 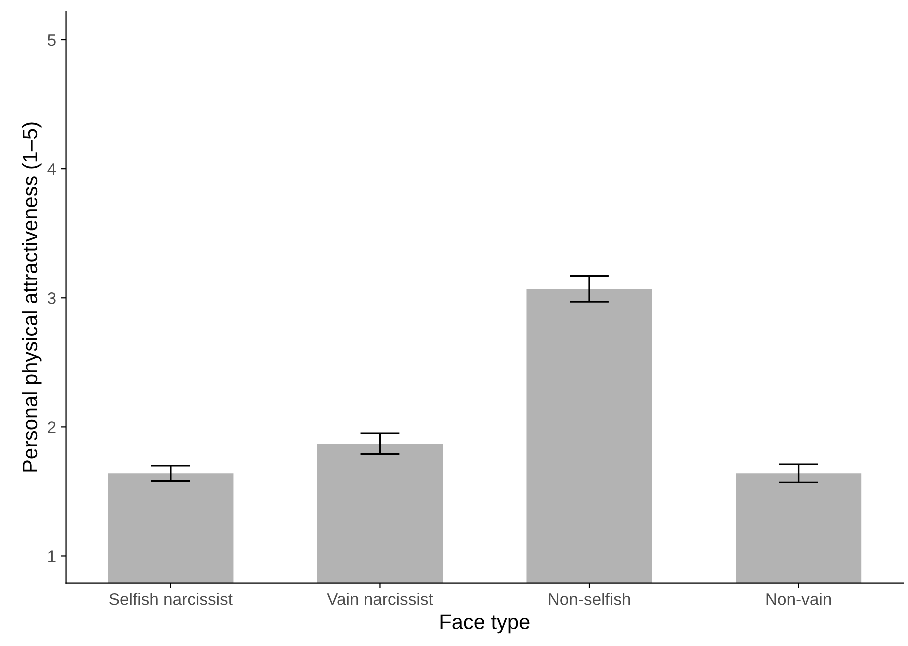 What do you see at coordinates (52, 170) in the screenshot?
I see `y-tick-label: 4` at bounding box center [52, 170].